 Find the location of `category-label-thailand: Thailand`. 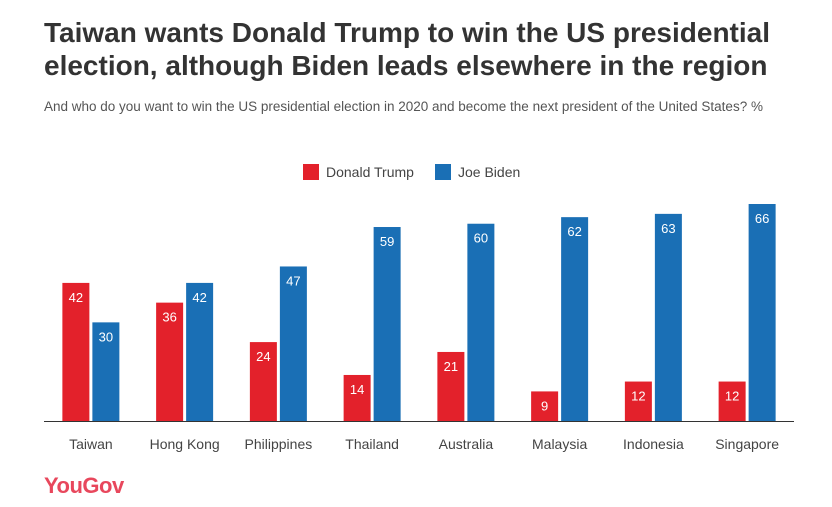

category-label-thailand: Thailand is located at coordinates (372, 444).